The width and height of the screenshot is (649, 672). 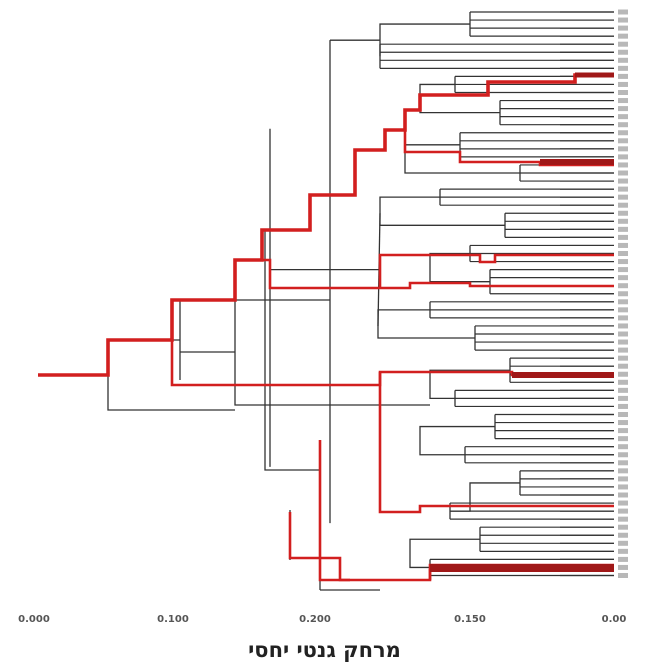 What do you see at coordinates (470, 619) in the screenshot?
I see `axis-tick-label: 0.150` at bounding box center [470, 619].